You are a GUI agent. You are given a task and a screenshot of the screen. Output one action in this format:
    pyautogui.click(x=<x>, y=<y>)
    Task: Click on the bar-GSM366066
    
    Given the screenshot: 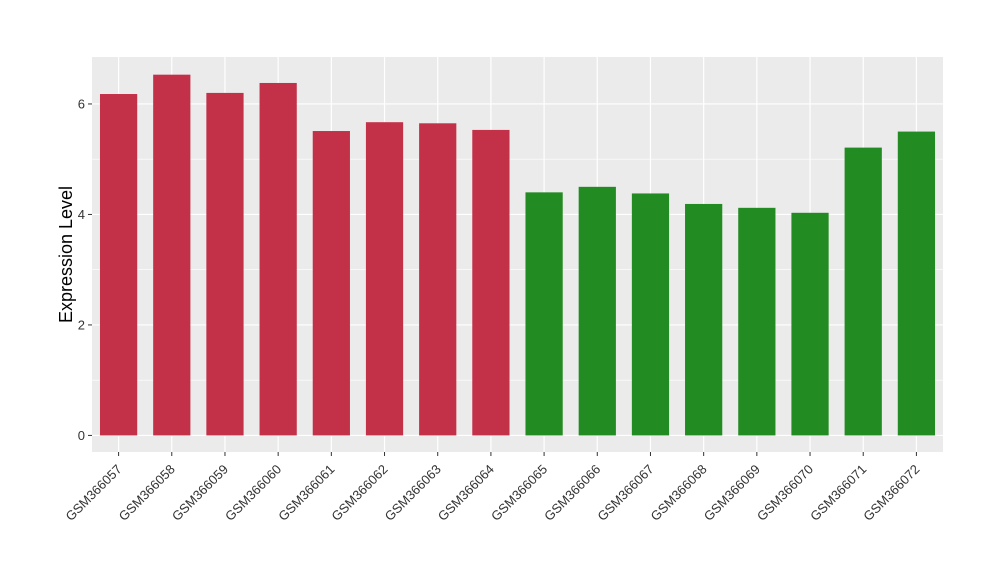 What is the action you would take?
    pyautogui.click(x=597, y=311)
    